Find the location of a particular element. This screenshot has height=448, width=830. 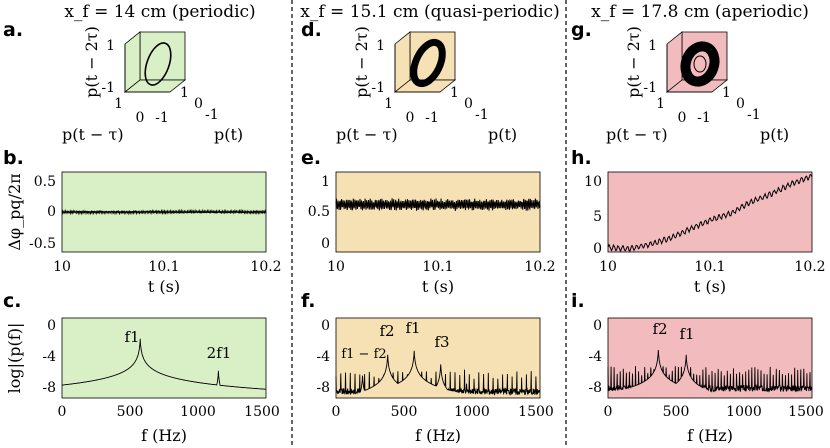

annotation-f-f1-minus-f2: f1 − f2 is located at coordinates (363, 354).